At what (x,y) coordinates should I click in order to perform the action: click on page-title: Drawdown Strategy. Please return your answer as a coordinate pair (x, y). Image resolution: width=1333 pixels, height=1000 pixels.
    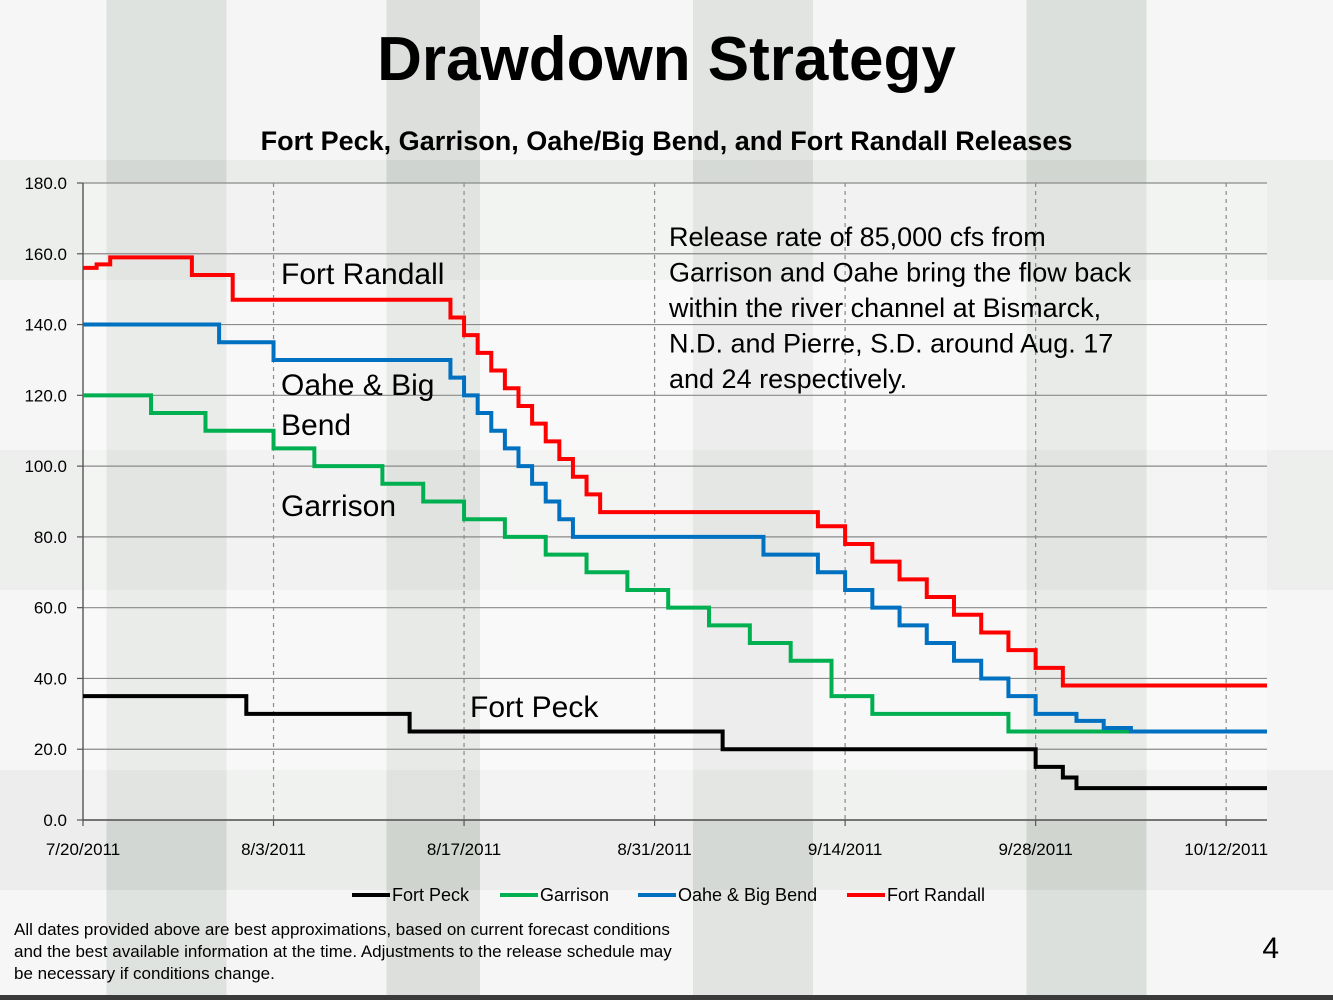
    Looking at the image, I should click on (666, 59).